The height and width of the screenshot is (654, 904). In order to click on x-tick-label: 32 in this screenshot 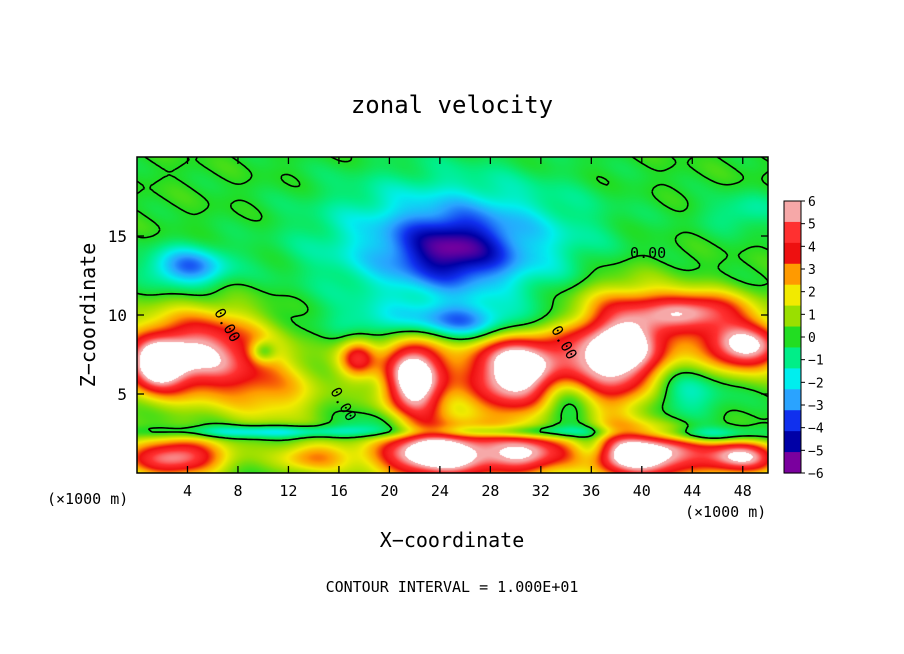, I will do `click(541, 491)`.